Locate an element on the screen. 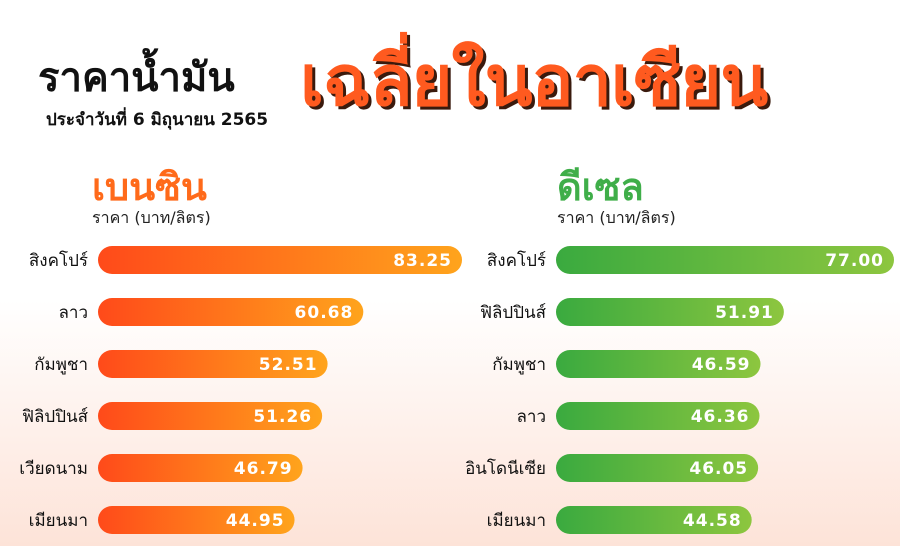  gasoline-row: เมียนมา 44.95 is located at coordinates (162, 520).